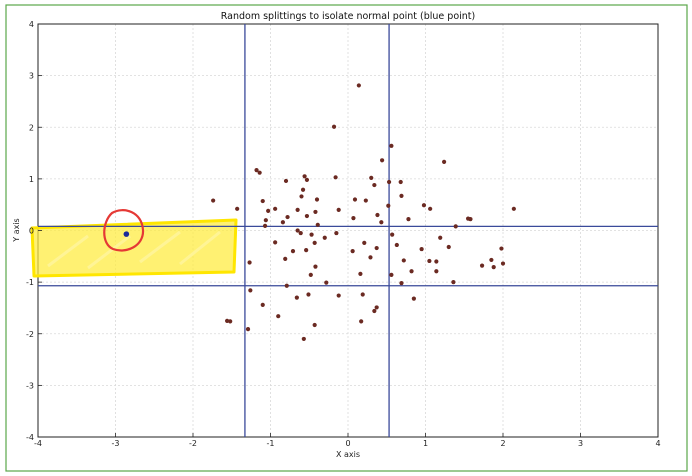 Image resolution: width=692 pixels, height=476 pixels. What do you see at coordinates (271, 443) in the screenshot?
I see `x-tick-label: -1` at bounding box center [271, 443].